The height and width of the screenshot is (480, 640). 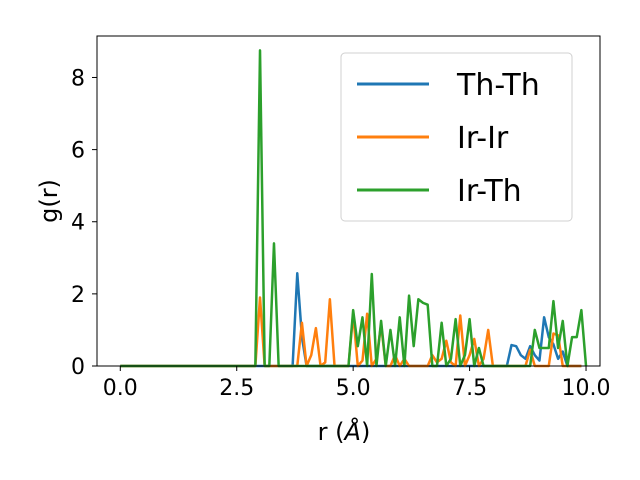 I want to click on x-axis-ticks: 0.0 2.5 5.0 7.5 10.0, so click(x=357, y=383).